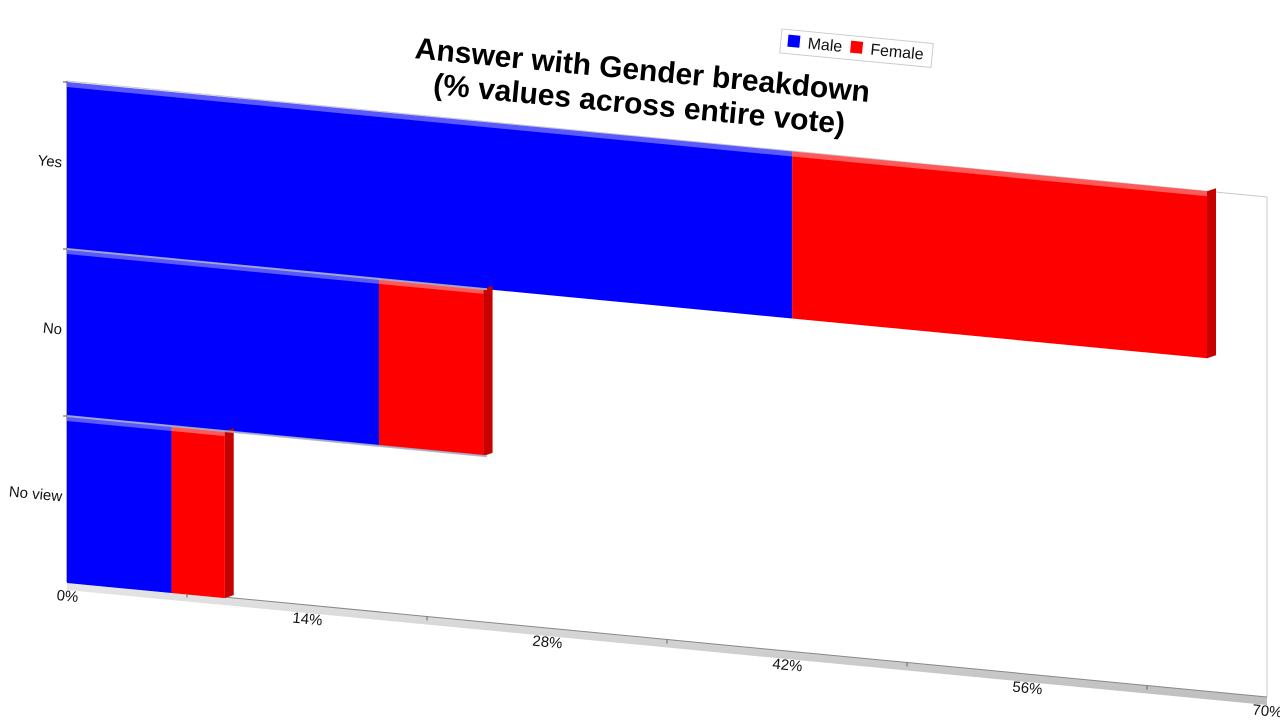 The height and width of the screenshot is (720, 1280). I want to click on bar-side-female-yes, so click(1211, 273).